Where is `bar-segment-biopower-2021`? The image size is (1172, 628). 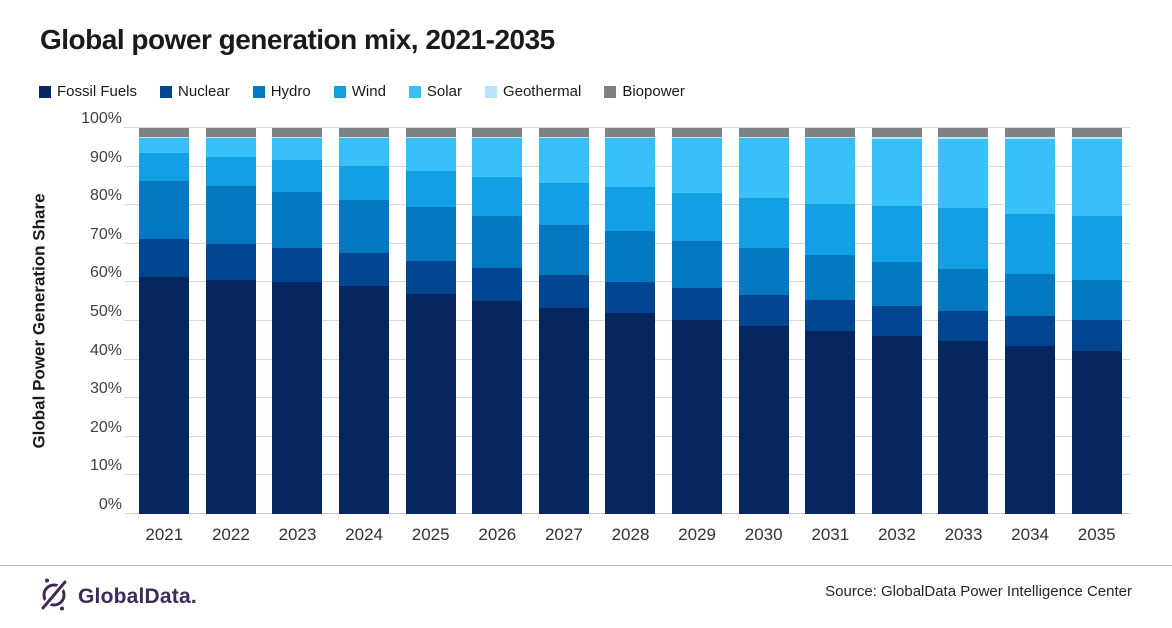 bar-segment-biopower-2021 is located at coordinates (164, 132).